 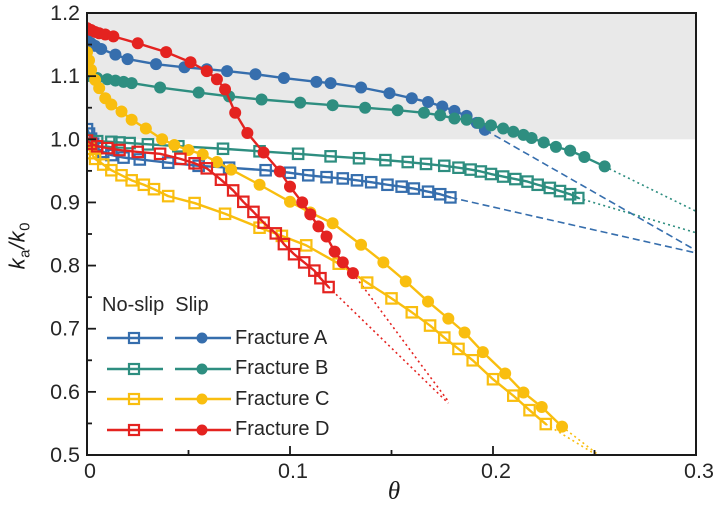 I want to click on ylabel-sub-a: a, so click(x=25, y=253).